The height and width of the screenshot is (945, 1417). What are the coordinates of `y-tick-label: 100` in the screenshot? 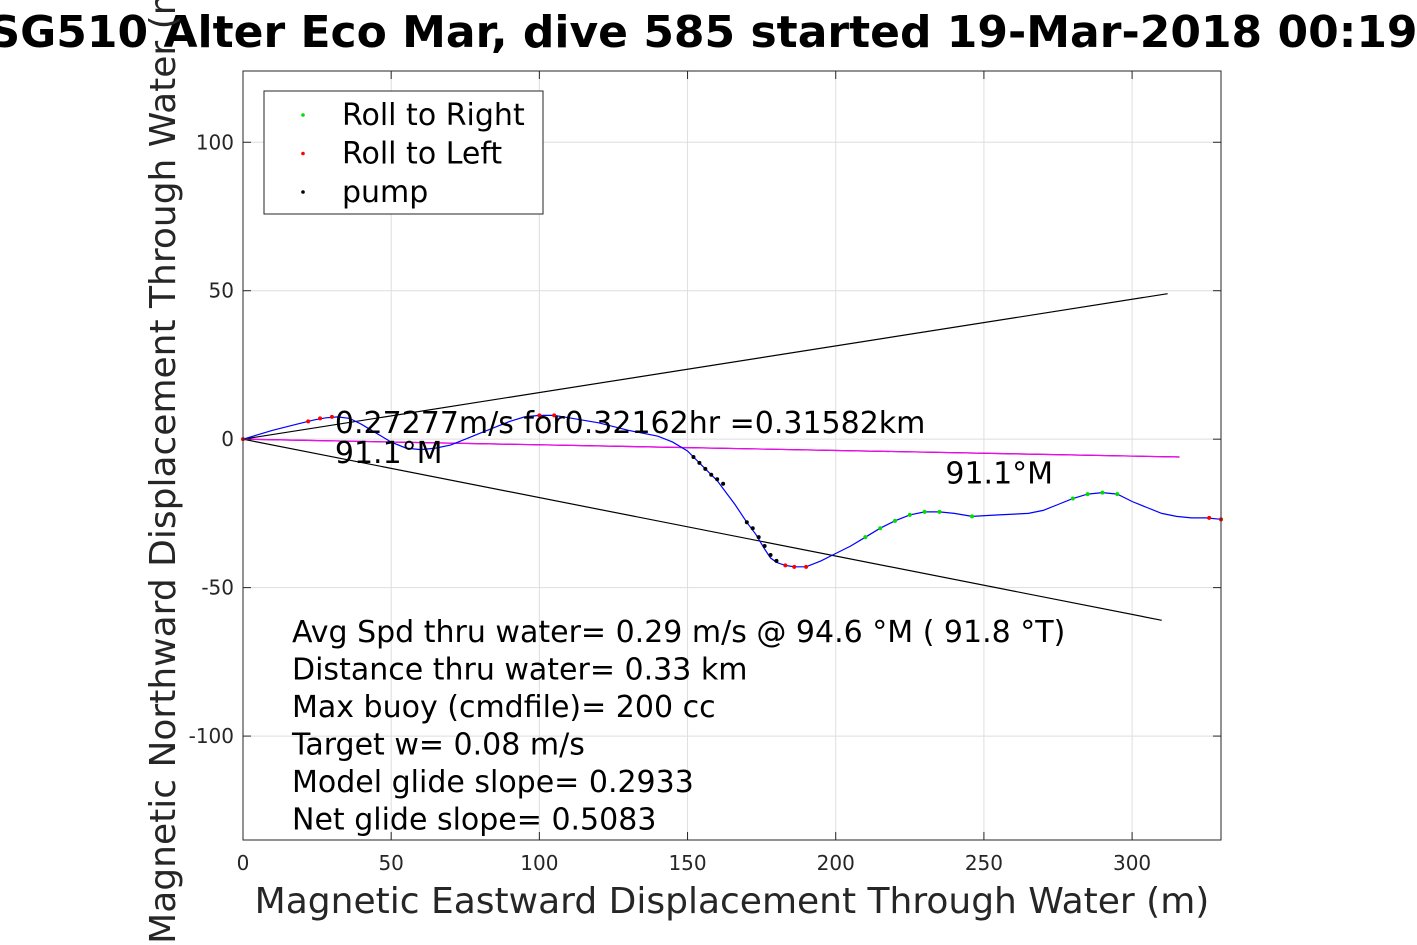 It's located at (215, 142).